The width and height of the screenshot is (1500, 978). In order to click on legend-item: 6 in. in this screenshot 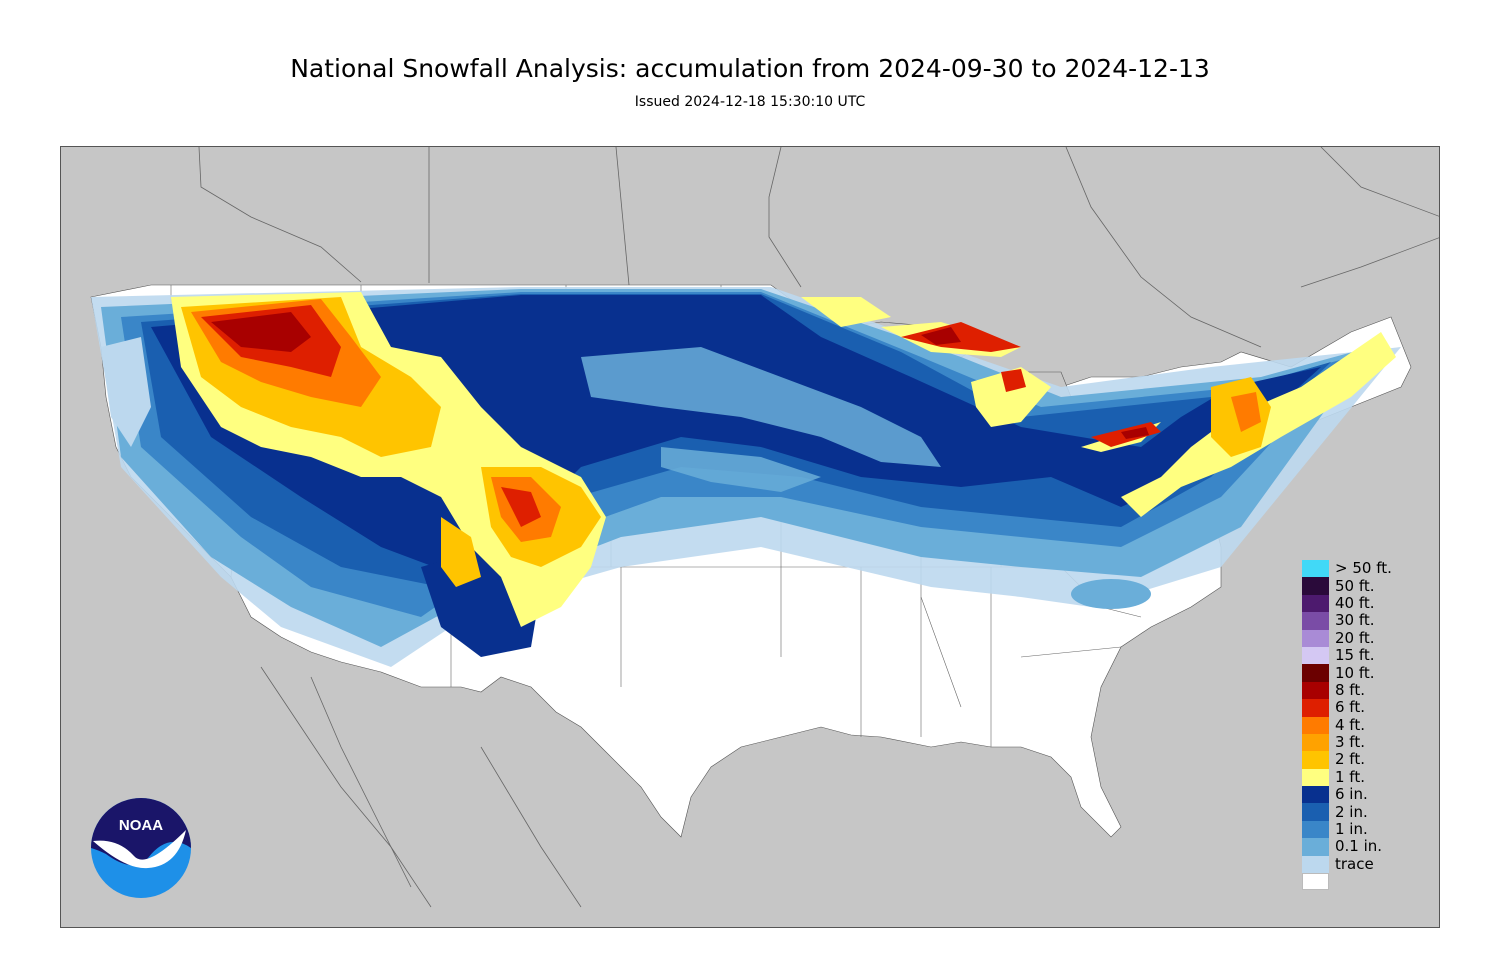, I will do `click(1362, 794)`.